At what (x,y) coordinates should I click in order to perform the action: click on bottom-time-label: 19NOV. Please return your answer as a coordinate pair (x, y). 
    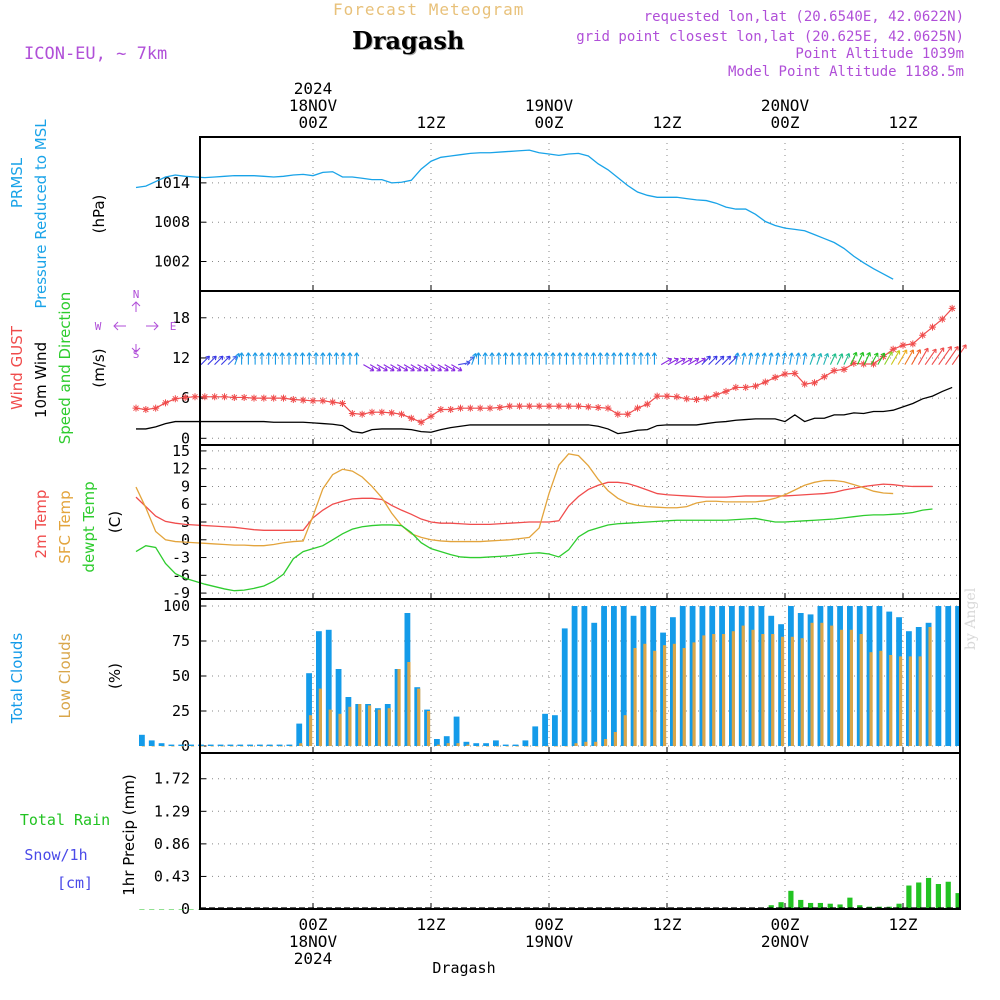
    Looking at the image, I should click on (549, 941).